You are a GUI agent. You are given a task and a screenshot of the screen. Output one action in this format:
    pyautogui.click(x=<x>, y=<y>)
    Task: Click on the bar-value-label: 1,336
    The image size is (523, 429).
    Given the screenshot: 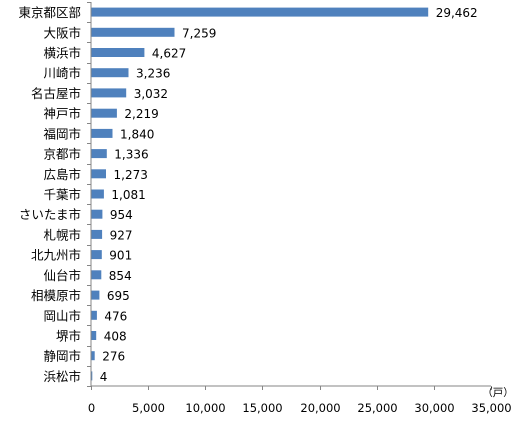 What is the action you would take?
    pyautogui.click(x=131, y=155)
    